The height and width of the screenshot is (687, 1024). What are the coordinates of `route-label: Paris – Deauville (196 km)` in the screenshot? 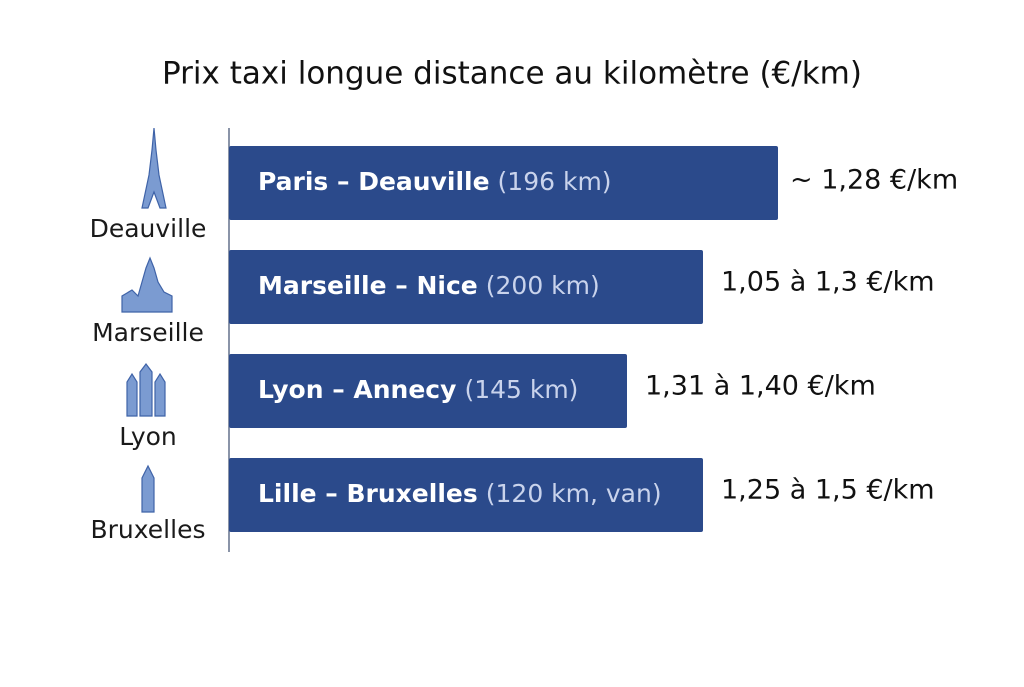 It's located at (435, 181).